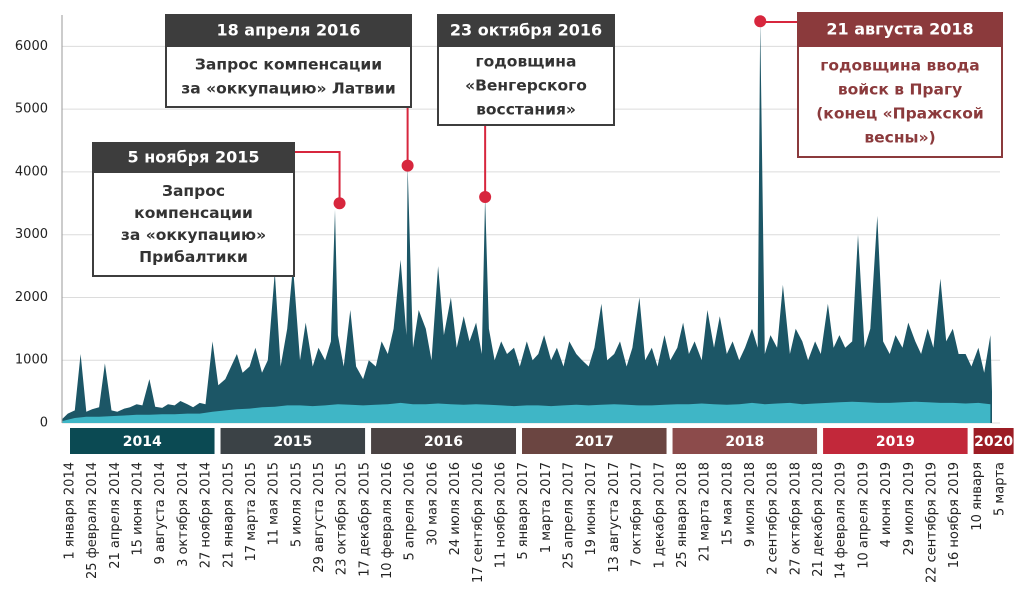 The image size is (1015, 601). What do you see at coordinates (138, 509) in the screenshot?
I see `x-tick-label: 15 июня 2014` at bounding box center [138, 509].